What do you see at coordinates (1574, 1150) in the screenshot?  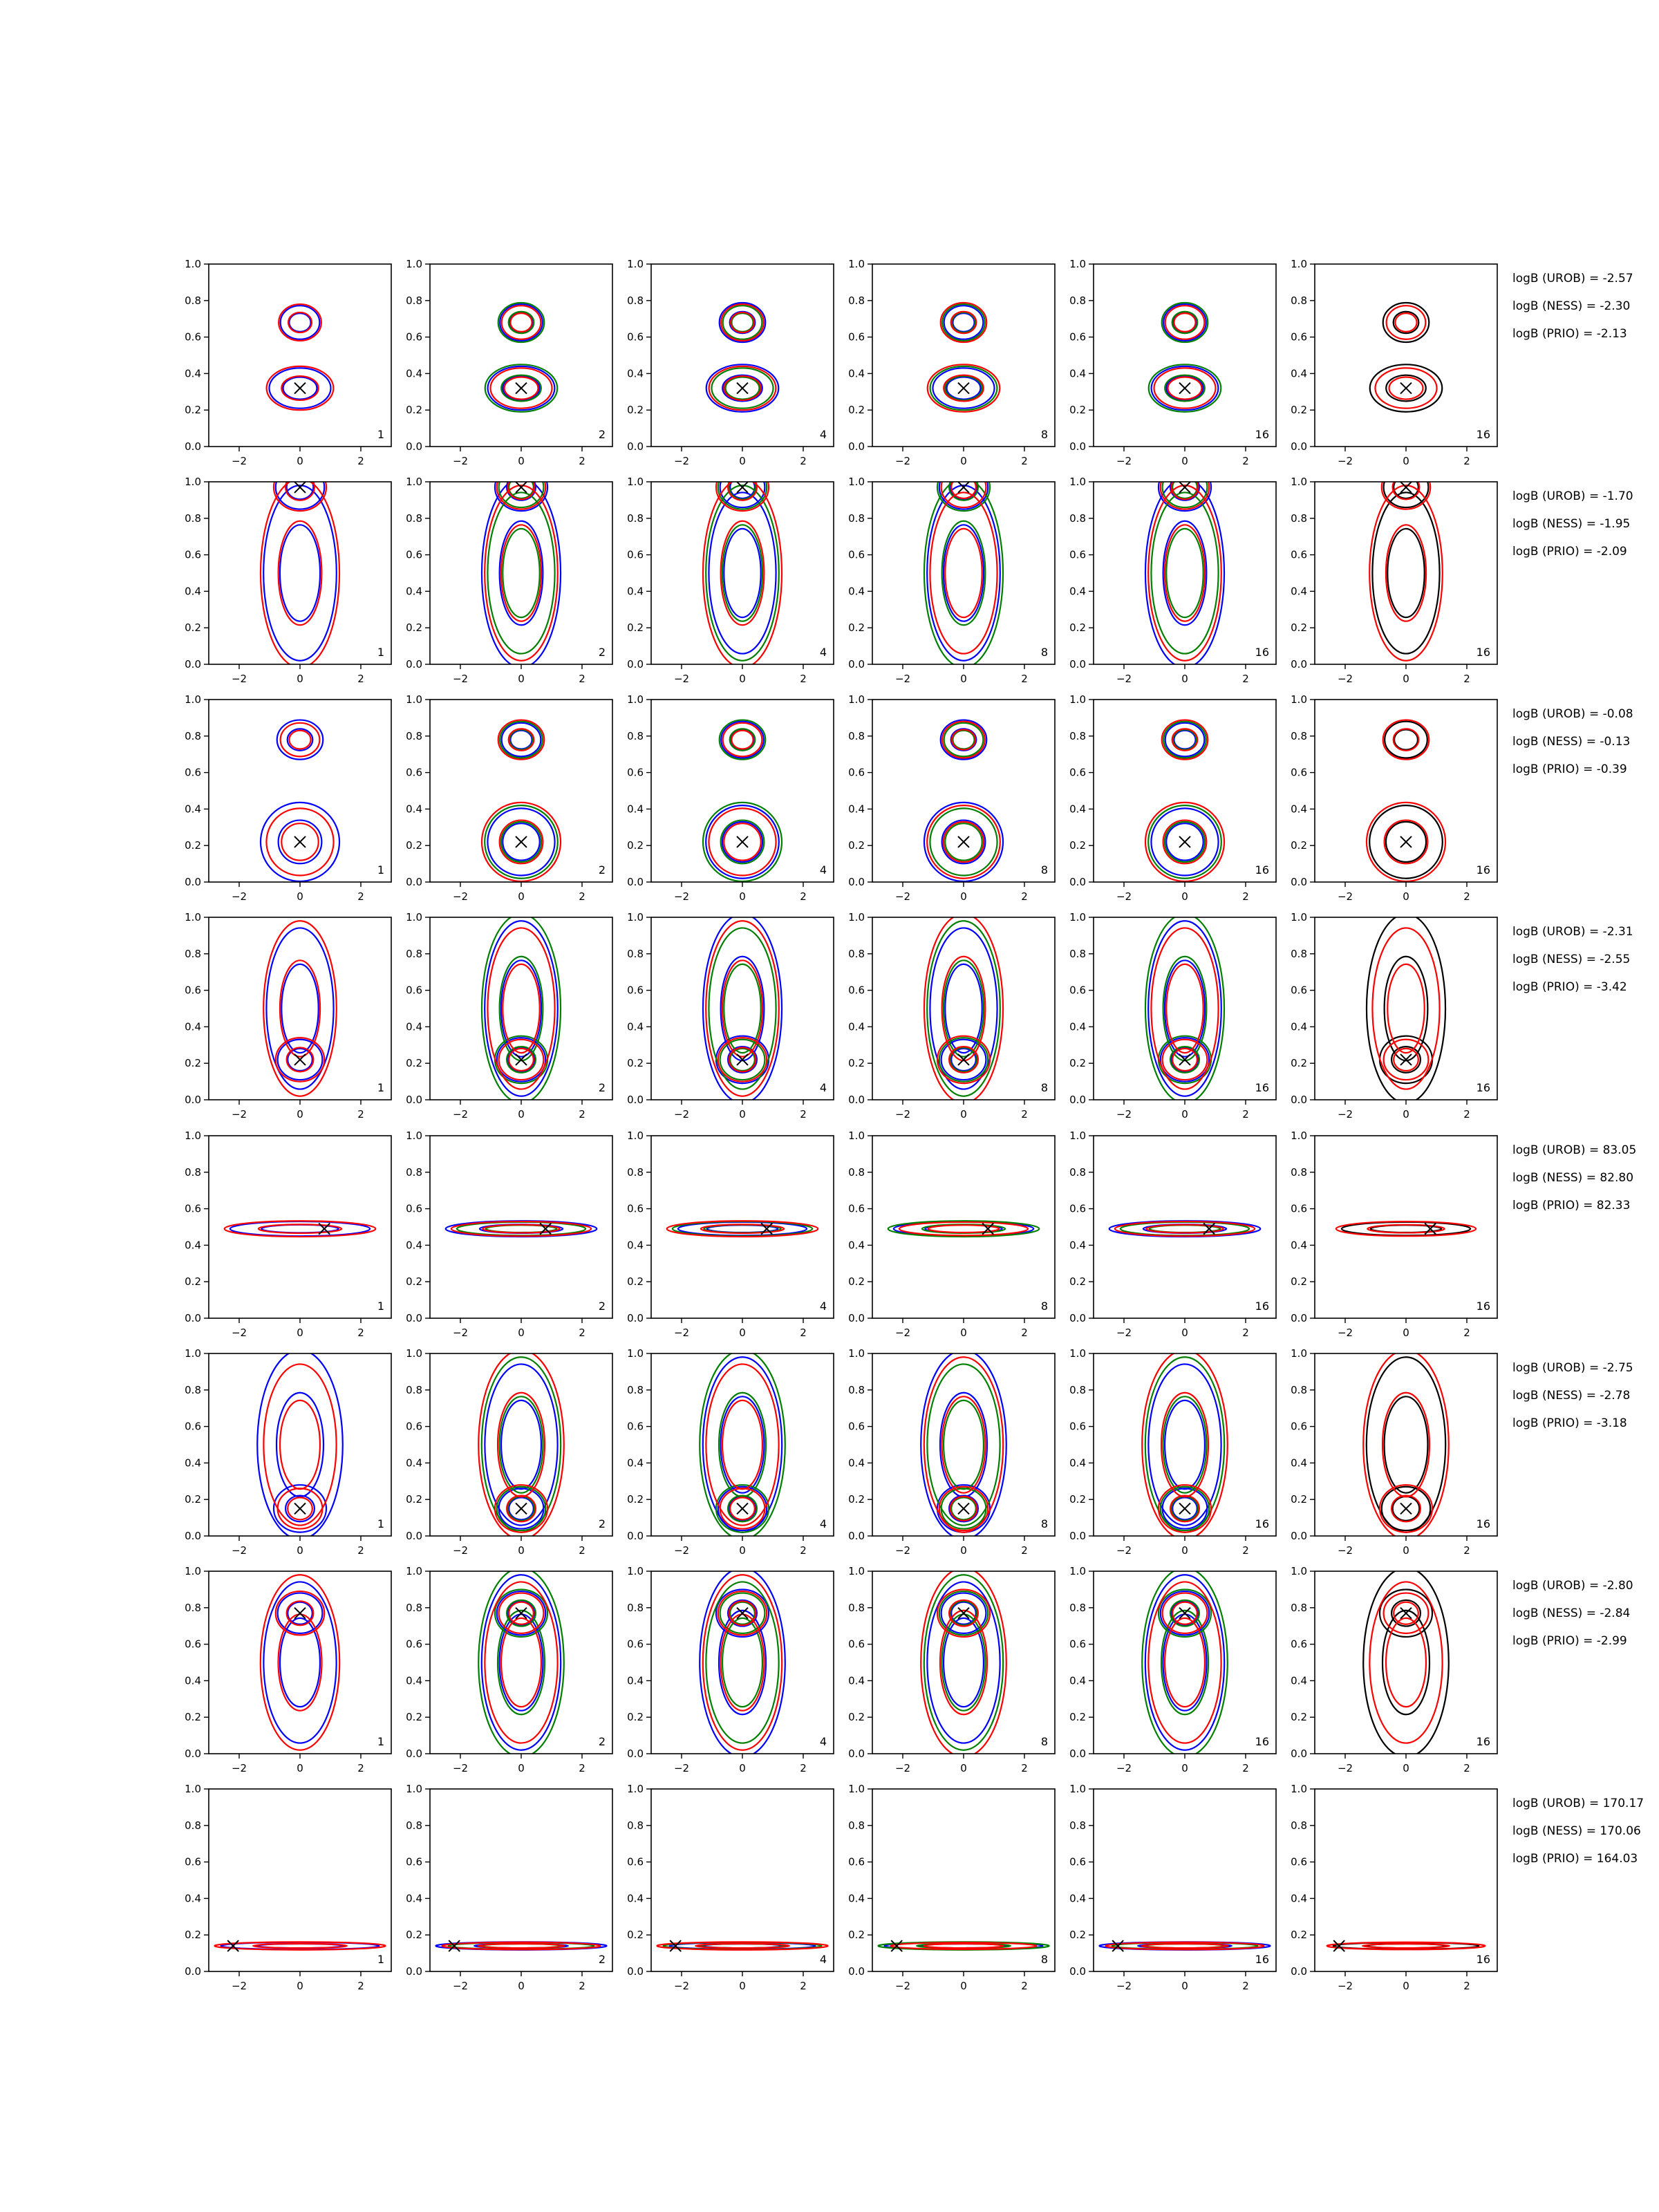 I see `logb-label: logB (UROB) = 83.05` at bounding box center [1574, 1150].